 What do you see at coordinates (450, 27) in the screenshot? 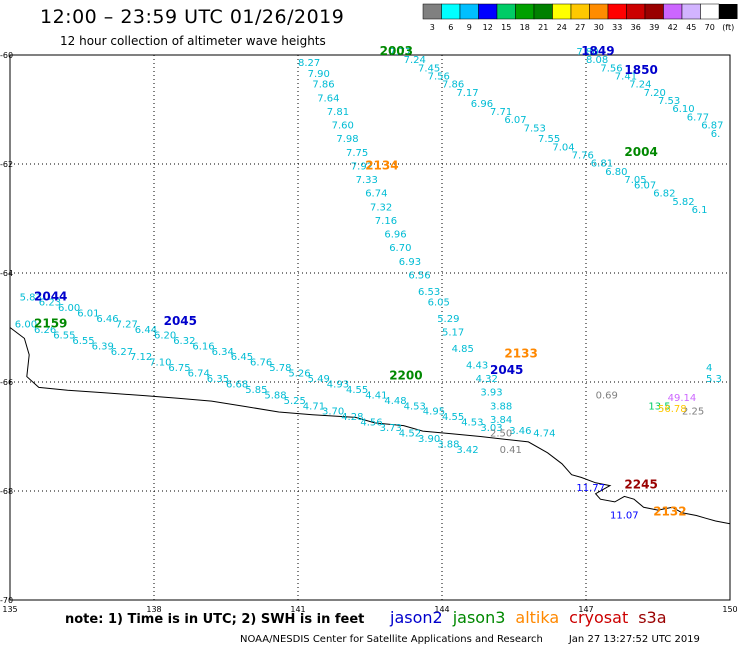
I see `scale-label: 6` at bounding box center [450, 27].